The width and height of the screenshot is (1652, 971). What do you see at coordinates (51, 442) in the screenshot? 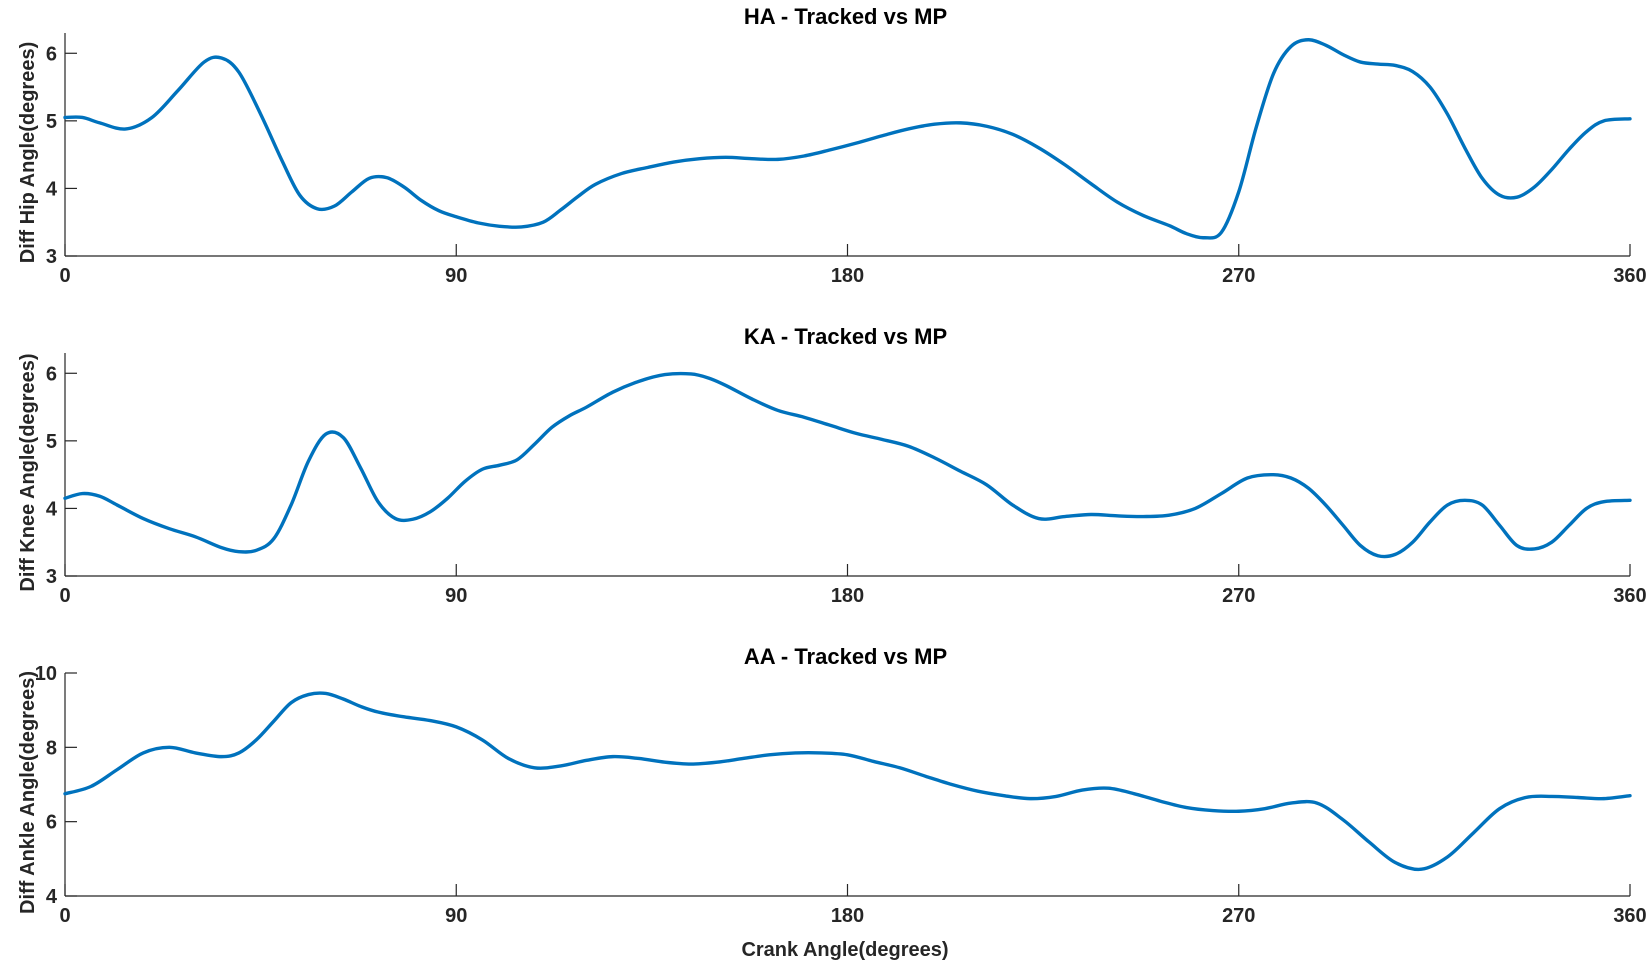
I see `ka-y-tick-label: 5` at bounding box center [51, 442].